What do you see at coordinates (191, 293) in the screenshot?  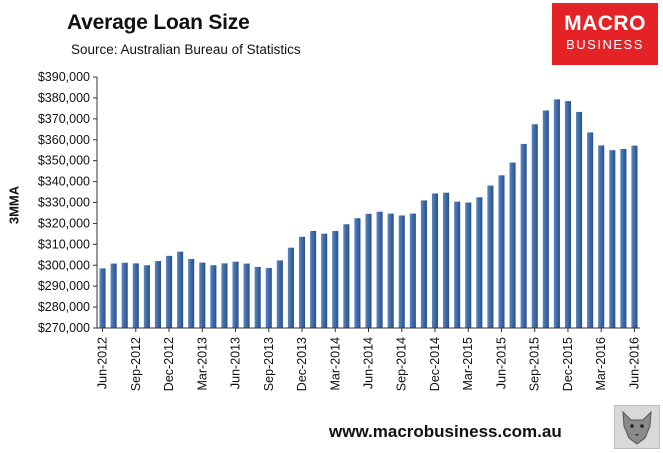 I see `bar-Feb-2013` at bounding box center [191, 293].